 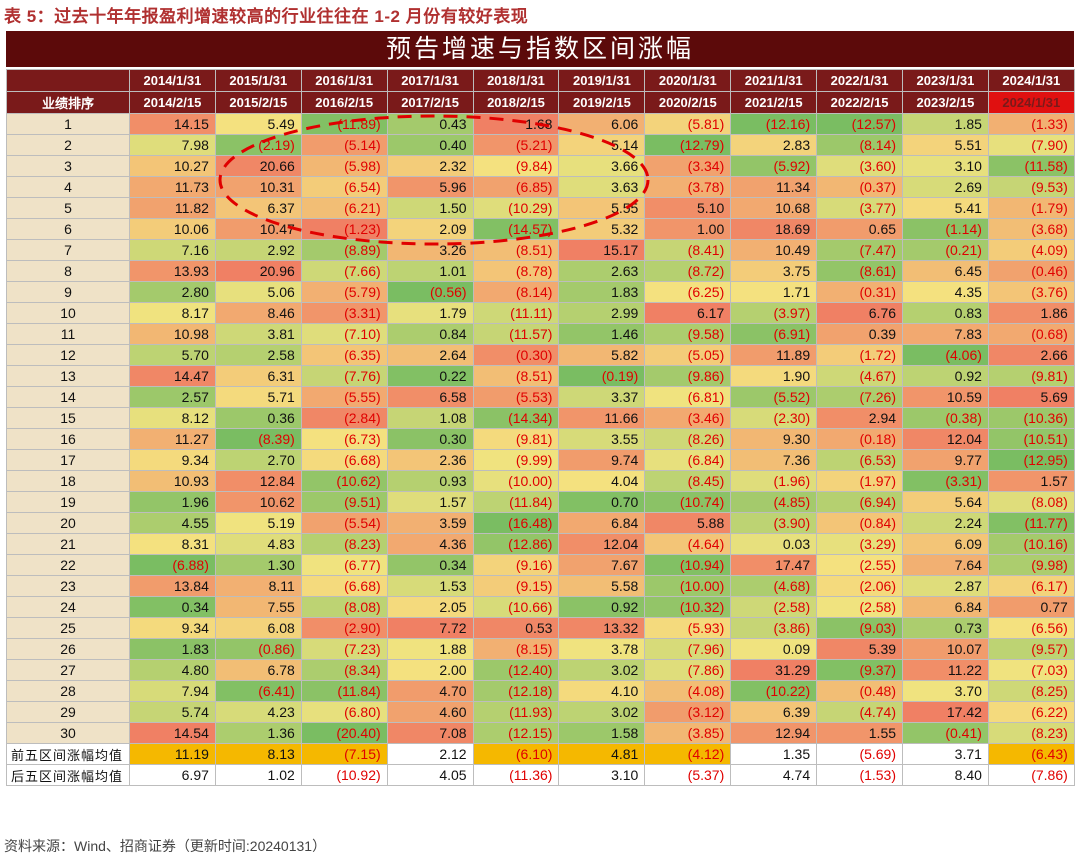 I want to click on value-cell: 7.98, so click(x=172, y=145).